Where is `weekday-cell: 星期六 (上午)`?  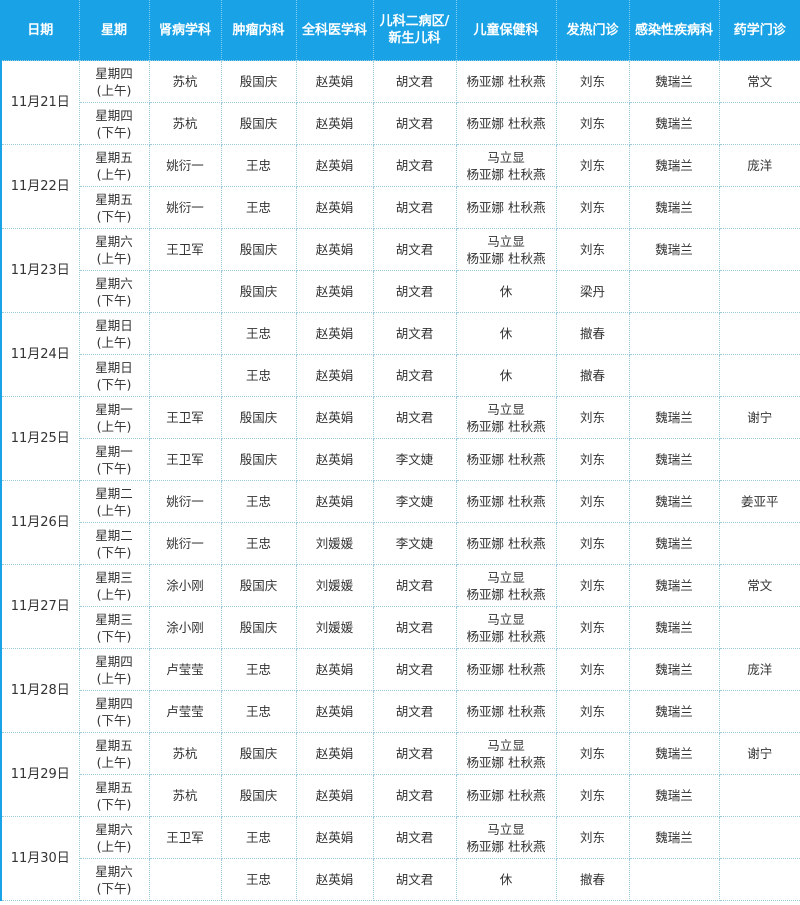 weekday-cell: 星期六 (上午) is located at coordinates (114, 837).